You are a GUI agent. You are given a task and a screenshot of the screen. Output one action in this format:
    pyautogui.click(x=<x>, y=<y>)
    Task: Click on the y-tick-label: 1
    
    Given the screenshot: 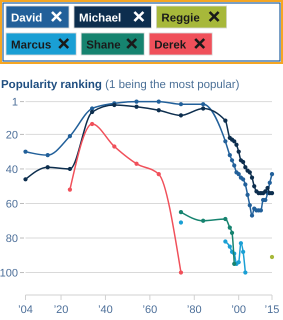 What is the action you would take?
    pyautogui.click(x=15, y=102)
    